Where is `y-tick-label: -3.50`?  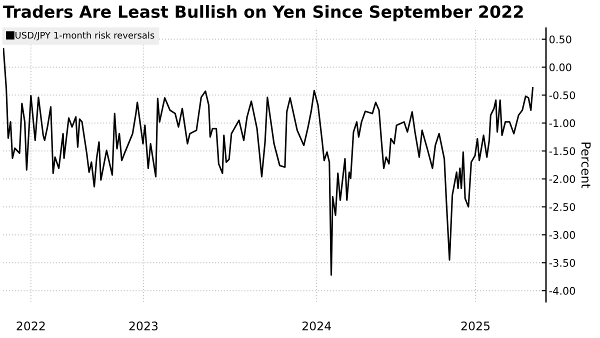
y-tick-label: -3.50 is located at coordinates (562, 262).